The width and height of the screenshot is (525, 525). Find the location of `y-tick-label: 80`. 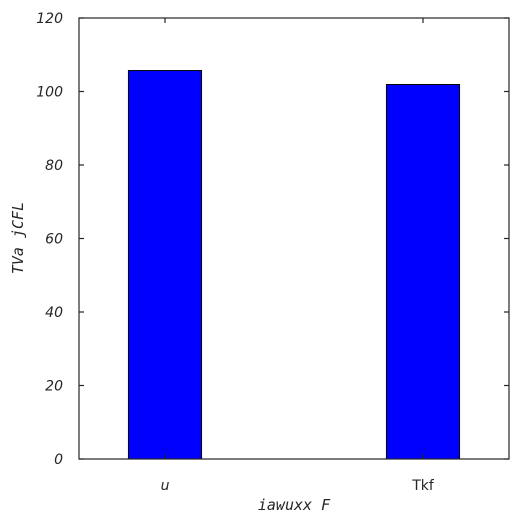

y-tick-label: 80 is located at coordinates (54, 166).